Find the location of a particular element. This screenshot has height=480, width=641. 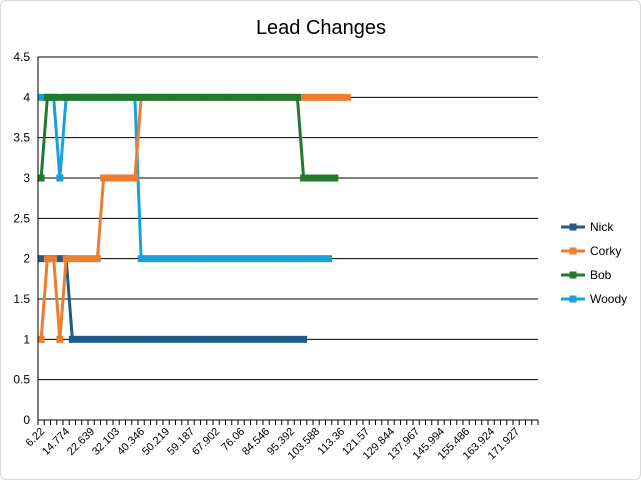

y-tick-label: 3.5 is located at coordinates (21, 138).